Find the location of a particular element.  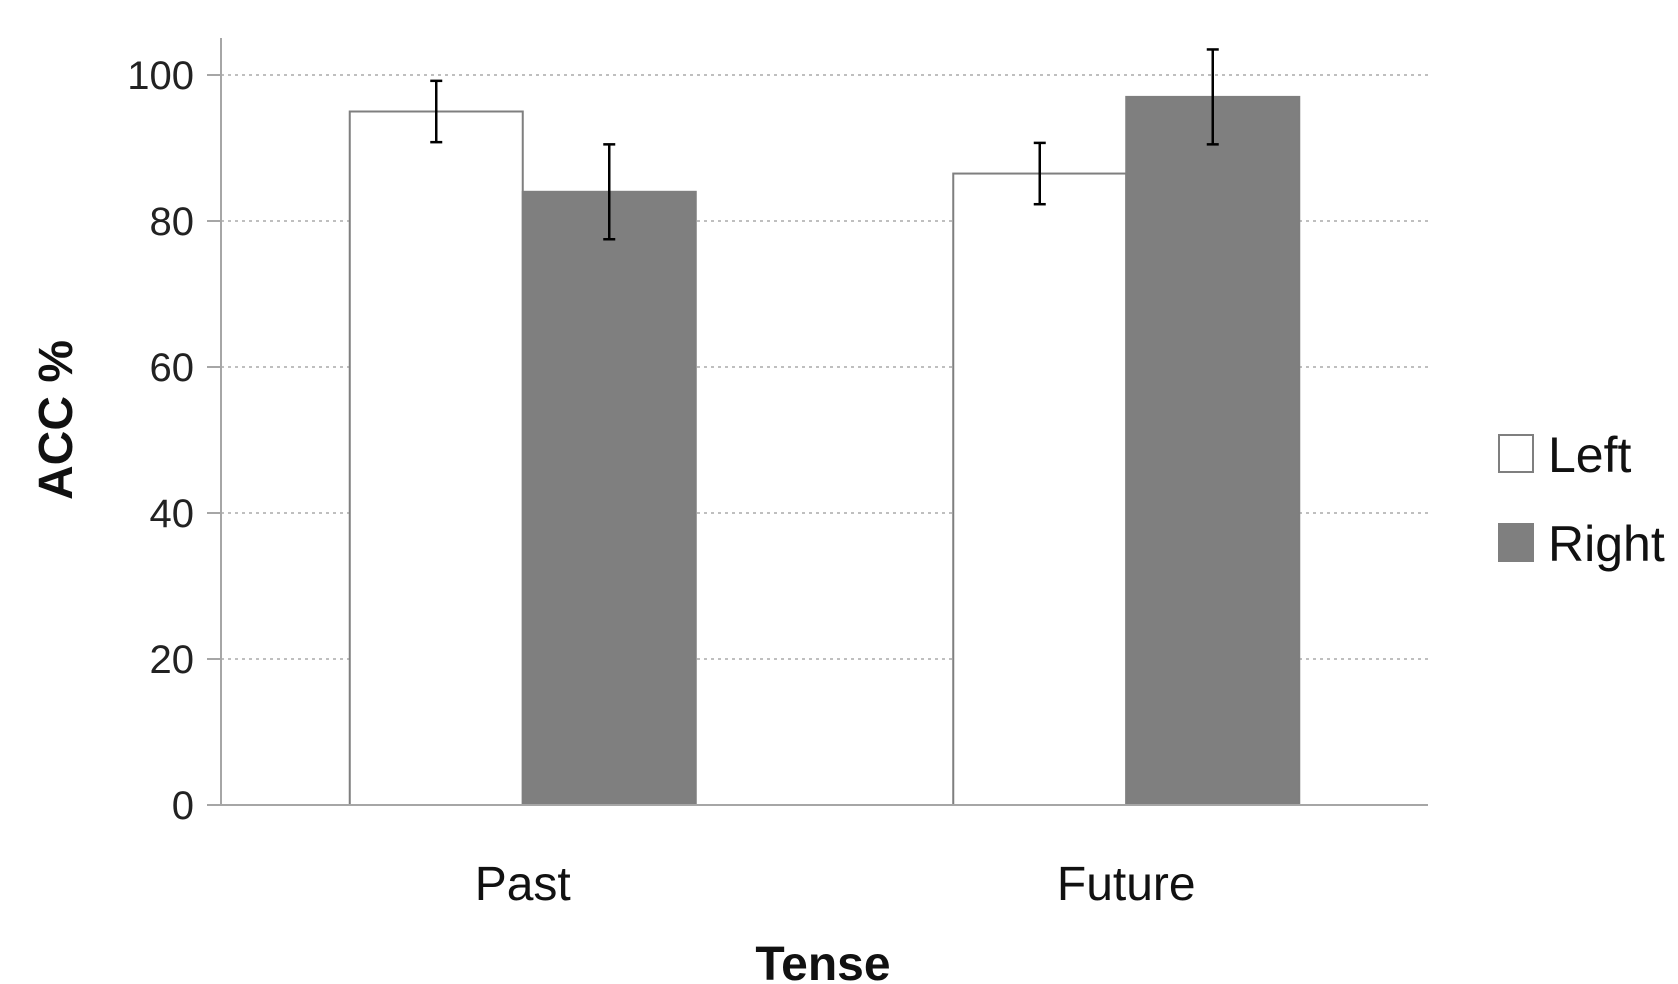

legend-swatch-right is located at coordinates (1516, 542).